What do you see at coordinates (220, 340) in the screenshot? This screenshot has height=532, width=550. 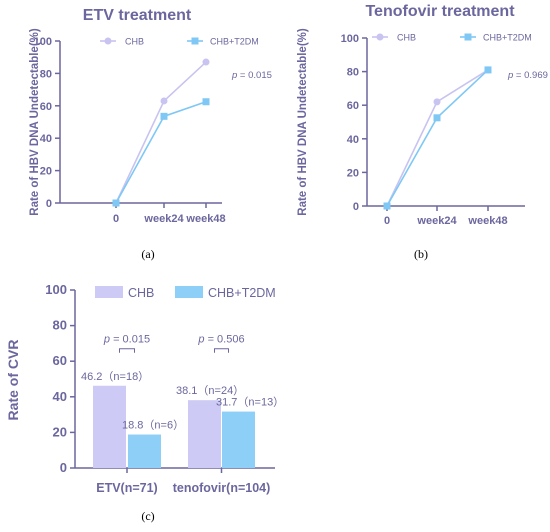 I see `p-value-annotation: p = 0.506` at bounding box center [220, 340].